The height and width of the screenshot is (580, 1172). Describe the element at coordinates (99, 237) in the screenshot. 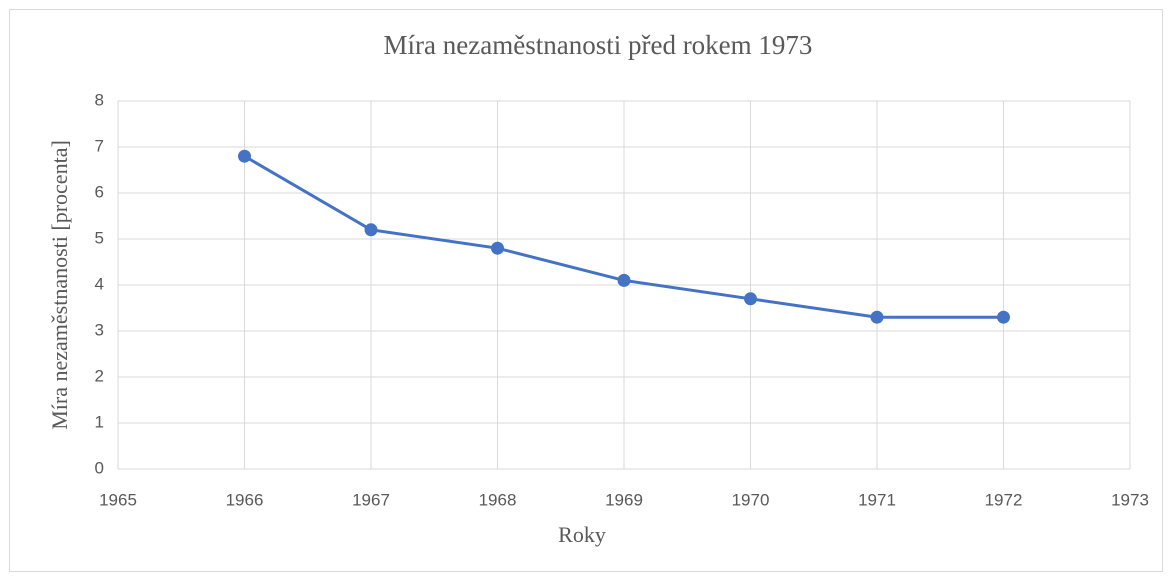

I see `y-tick-label: 5` at that location.